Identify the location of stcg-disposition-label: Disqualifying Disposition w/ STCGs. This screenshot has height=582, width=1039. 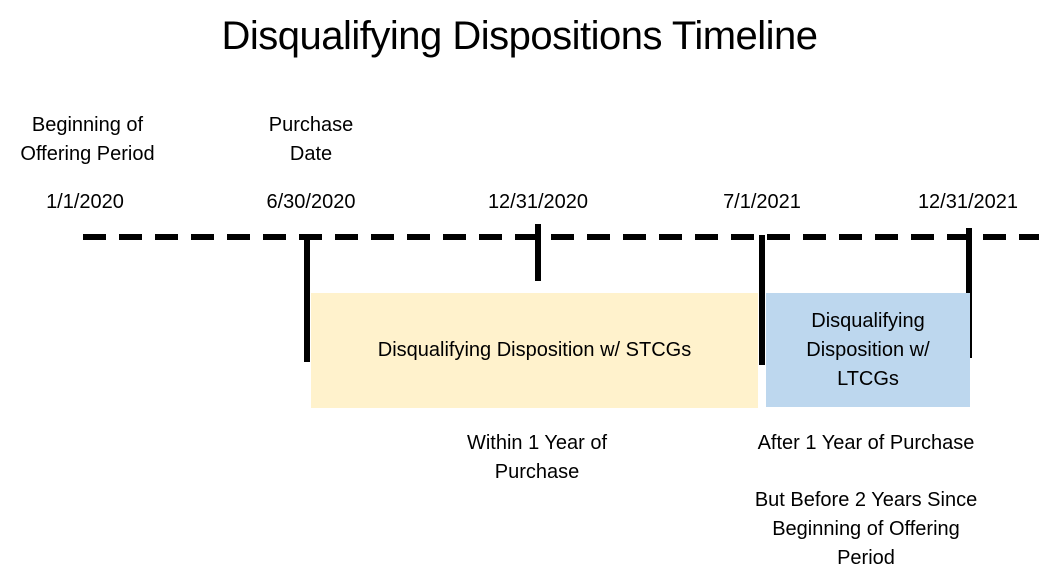
(534, 350).